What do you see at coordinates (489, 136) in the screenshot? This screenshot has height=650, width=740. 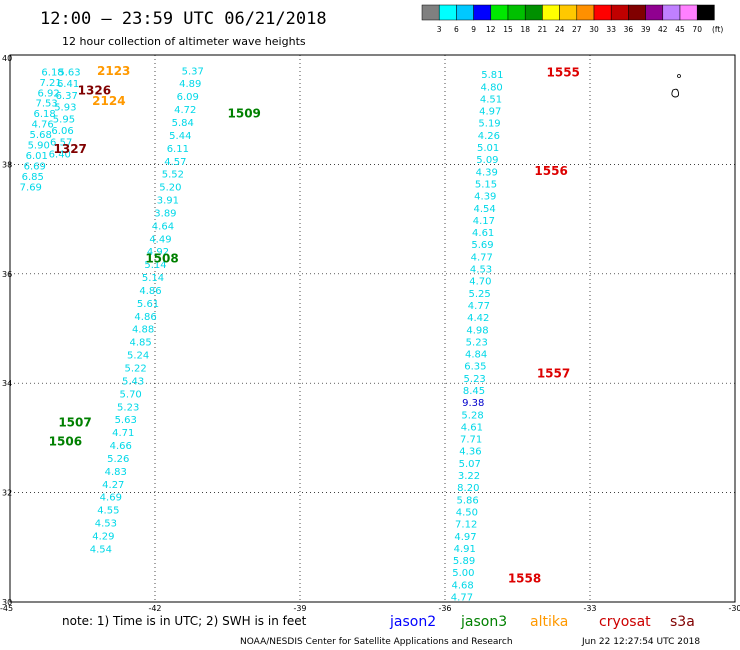 I see `wave-height-point: 4.26` at bounding box center [489, 136].